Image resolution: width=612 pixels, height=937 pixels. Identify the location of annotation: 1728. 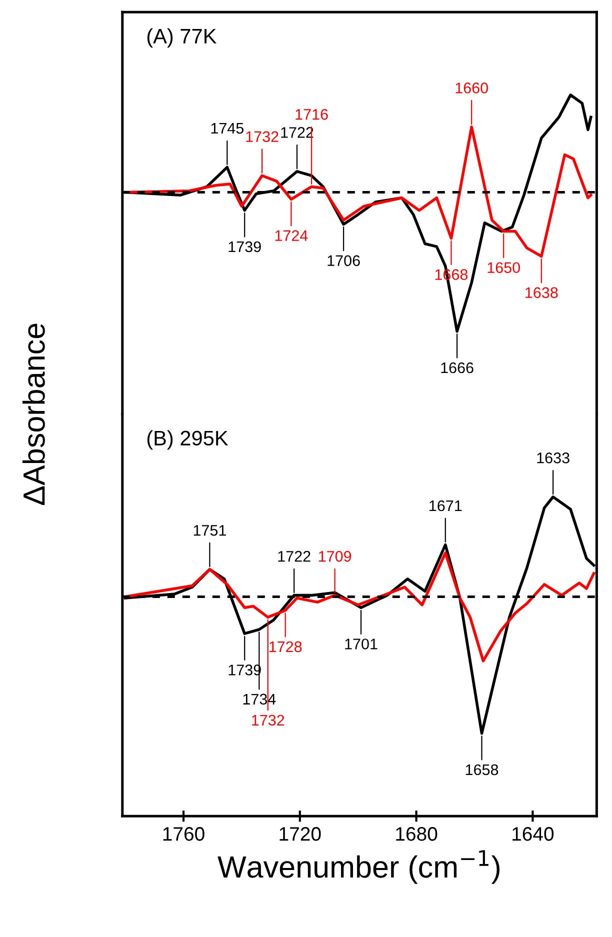
(286, 646).